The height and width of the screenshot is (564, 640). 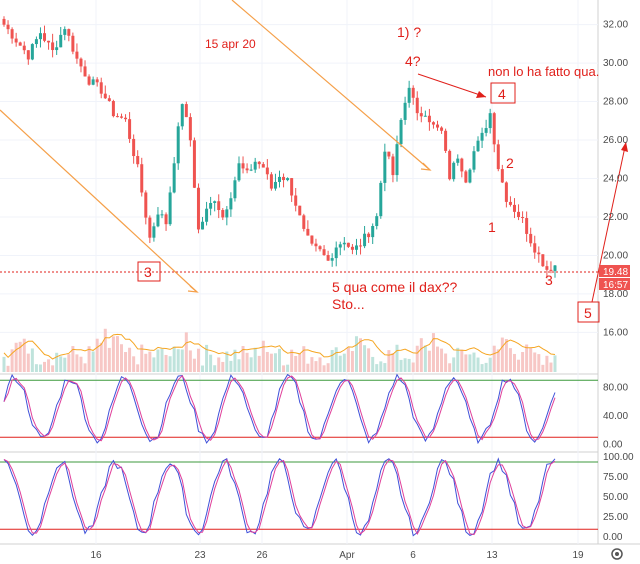 What do you see at coordinates (337, 555) in the screenshot?
I see `time-axis-ticks: 16 23 26 Apr 6 13 19` at bounding box center [337, 555].